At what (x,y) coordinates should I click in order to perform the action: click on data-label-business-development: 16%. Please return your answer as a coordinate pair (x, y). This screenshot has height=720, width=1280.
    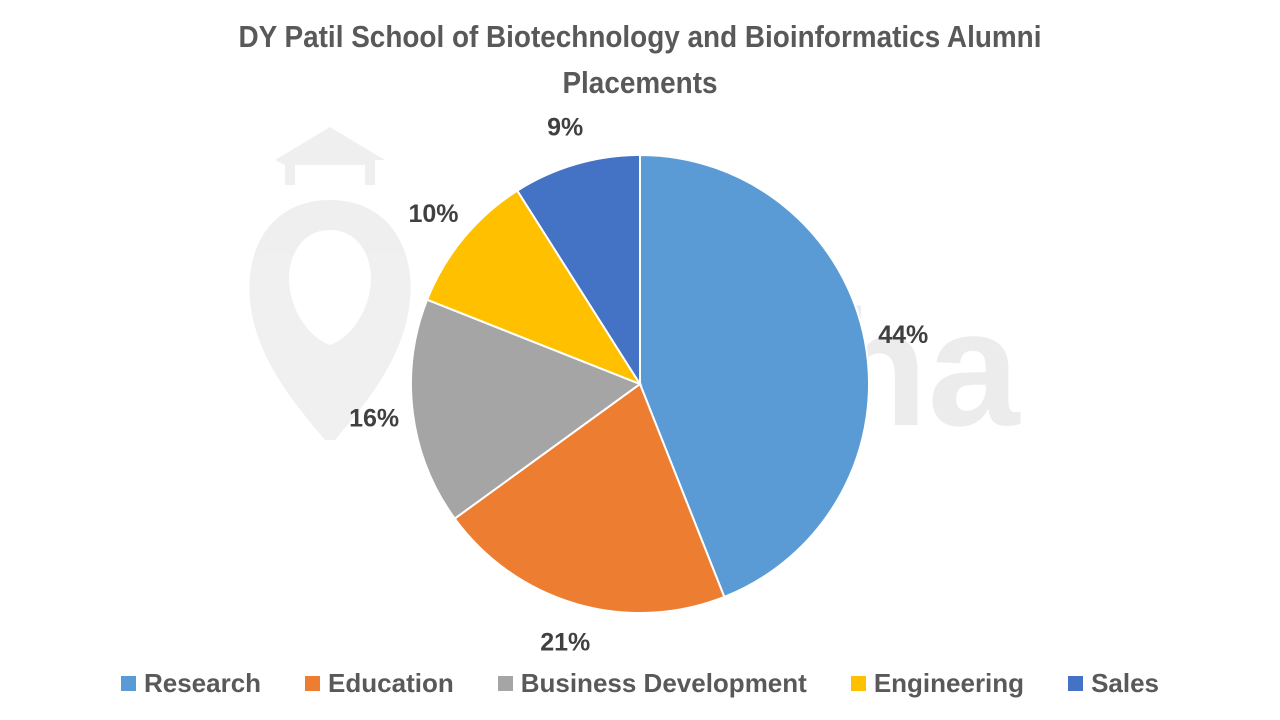
    Looking at the image, I should click on (374, 419).